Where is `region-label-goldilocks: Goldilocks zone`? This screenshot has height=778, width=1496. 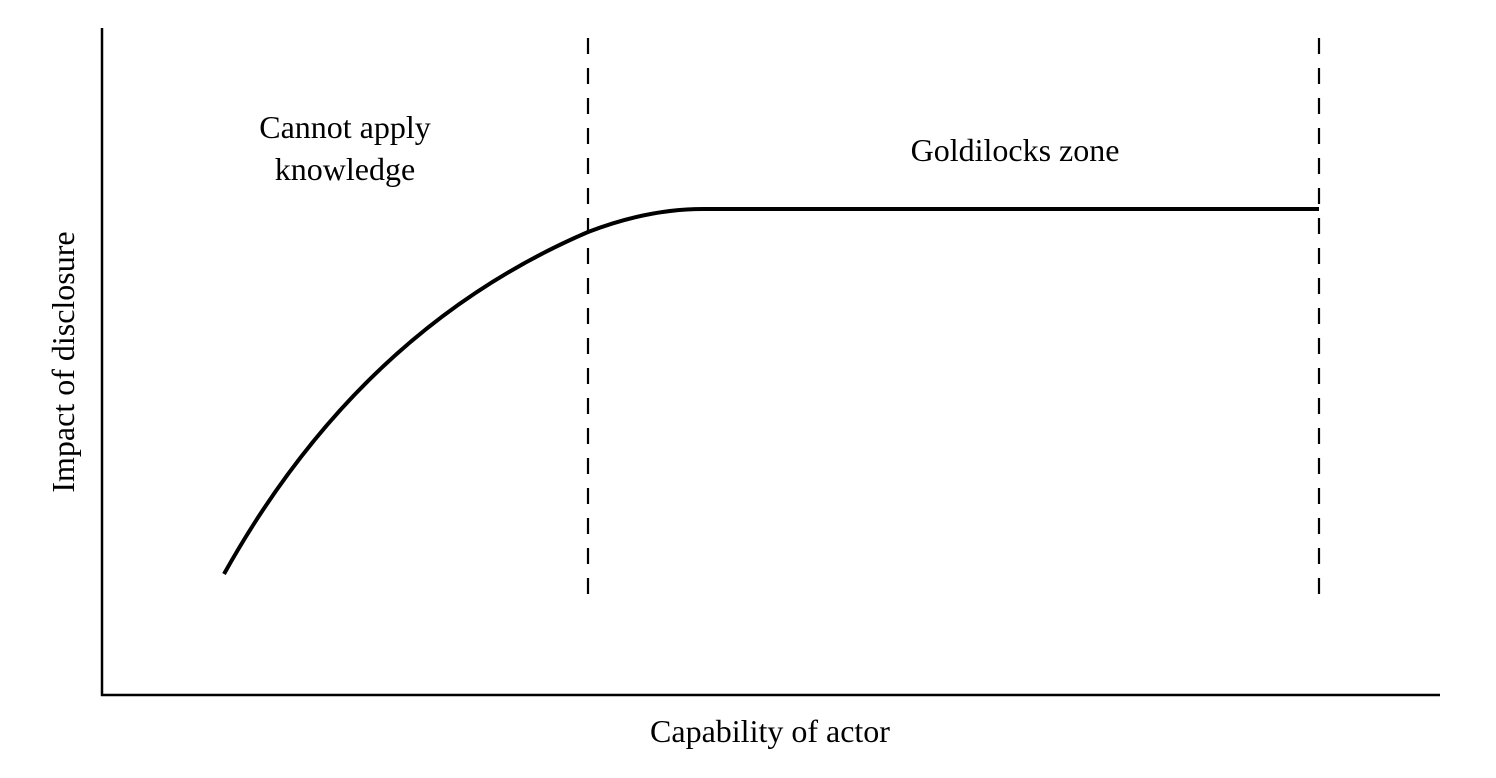
region-label-goldilocks: Goldilocks zone is located at coordinates (1015, 150).